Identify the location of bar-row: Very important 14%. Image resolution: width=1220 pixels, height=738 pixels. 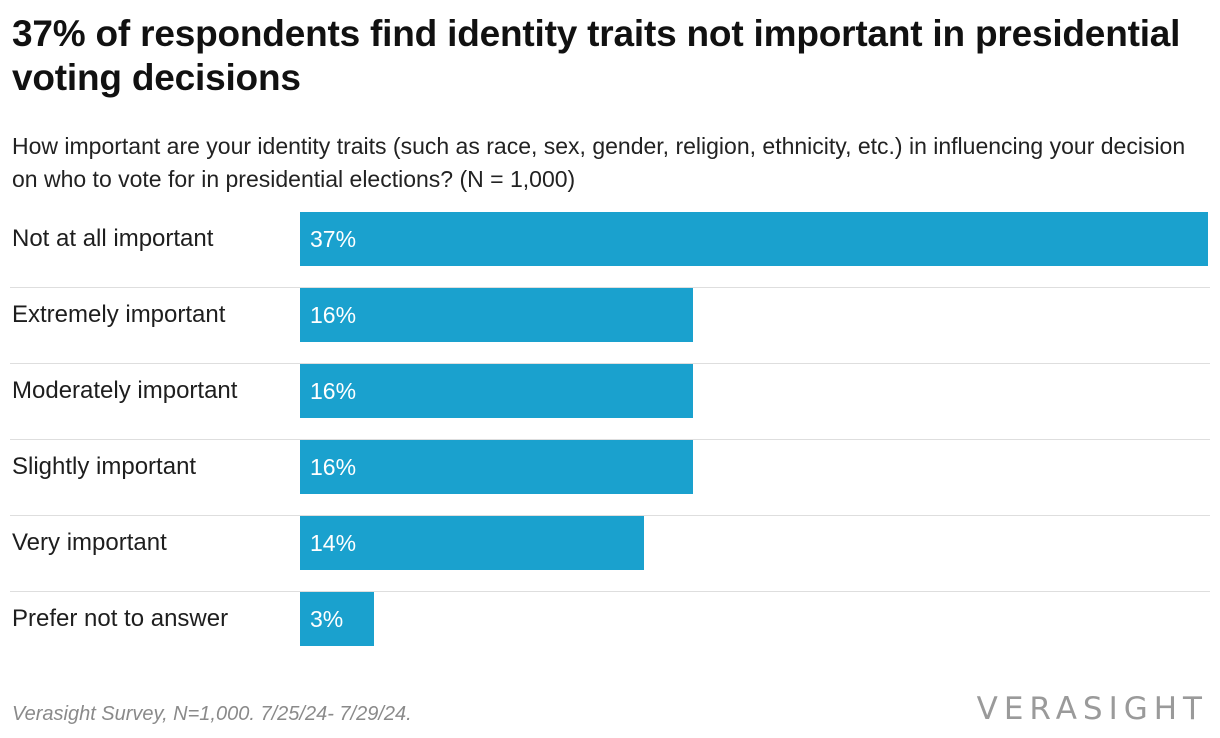
(610, 554).